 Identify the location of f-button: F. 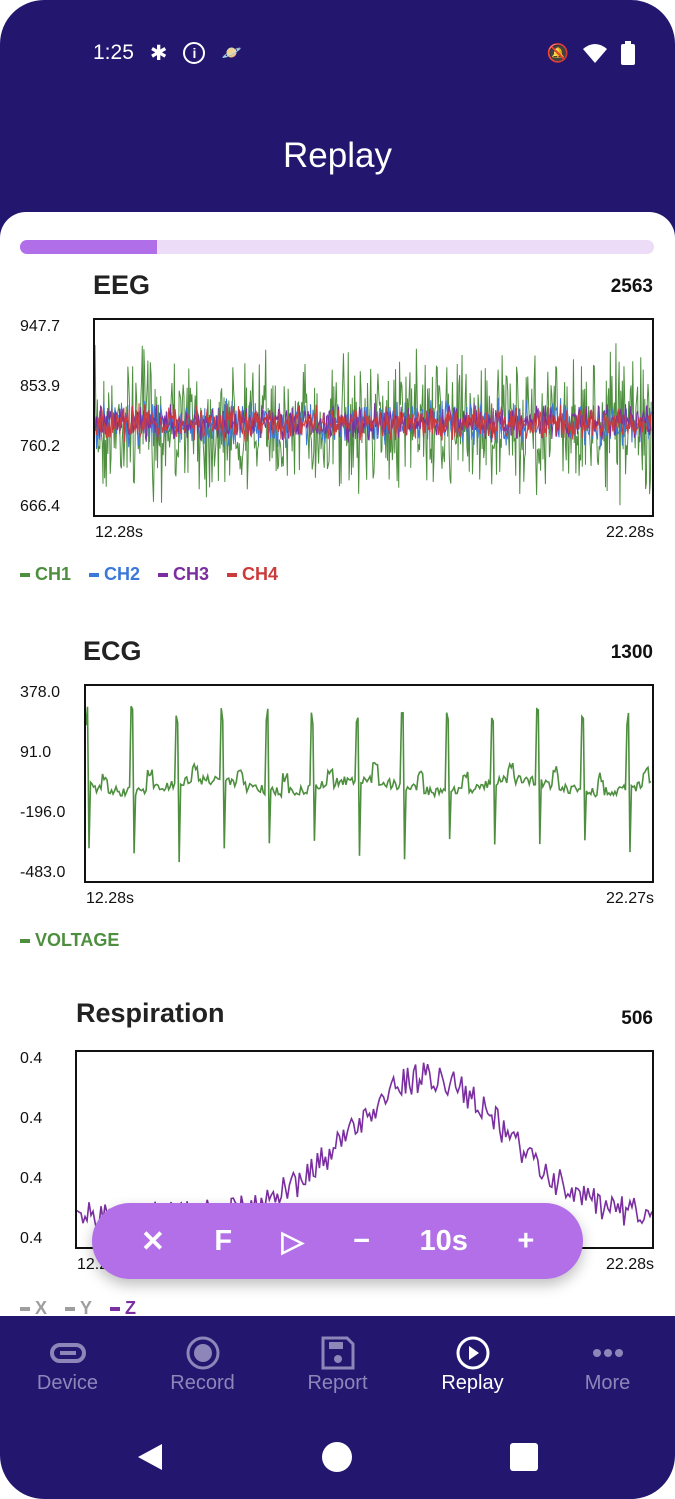
(223, 1240).